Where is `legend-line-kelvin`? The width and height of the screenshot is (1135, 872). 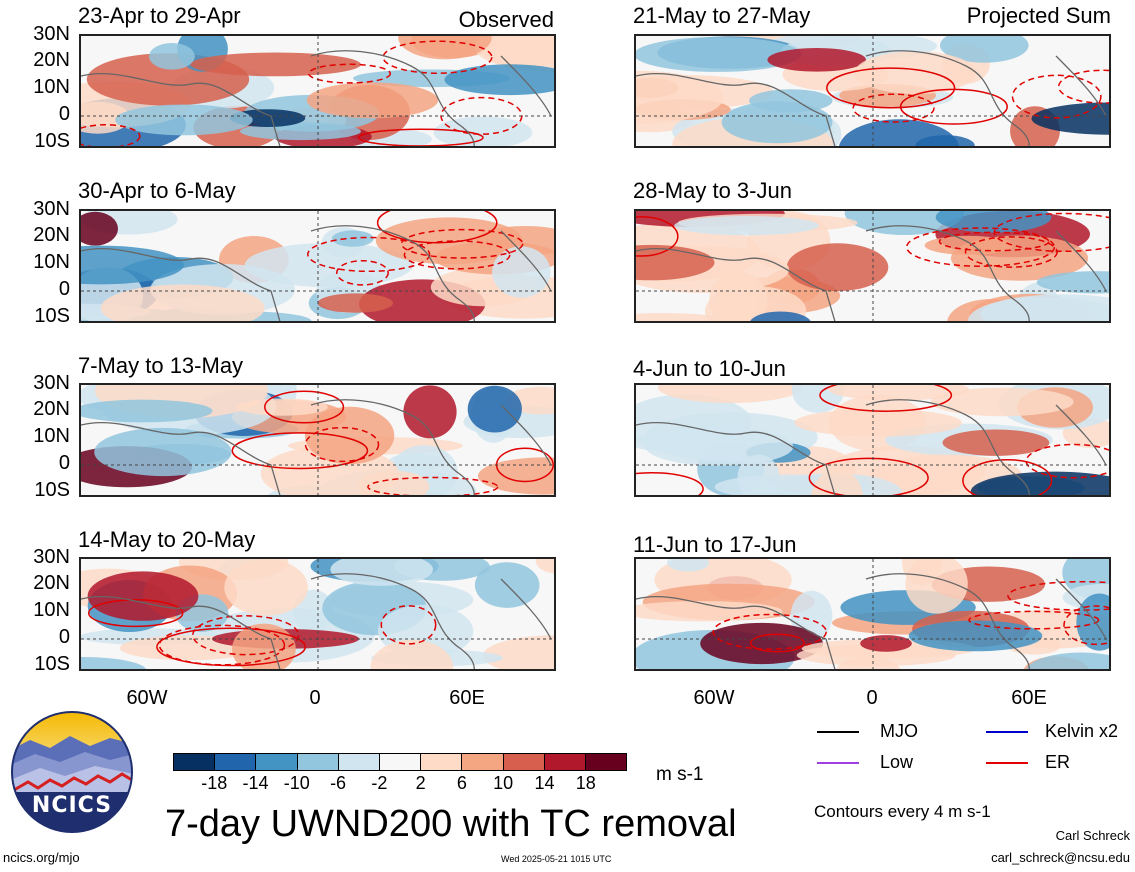 legend-line-kelvin is located at coordinates (1007, 732).